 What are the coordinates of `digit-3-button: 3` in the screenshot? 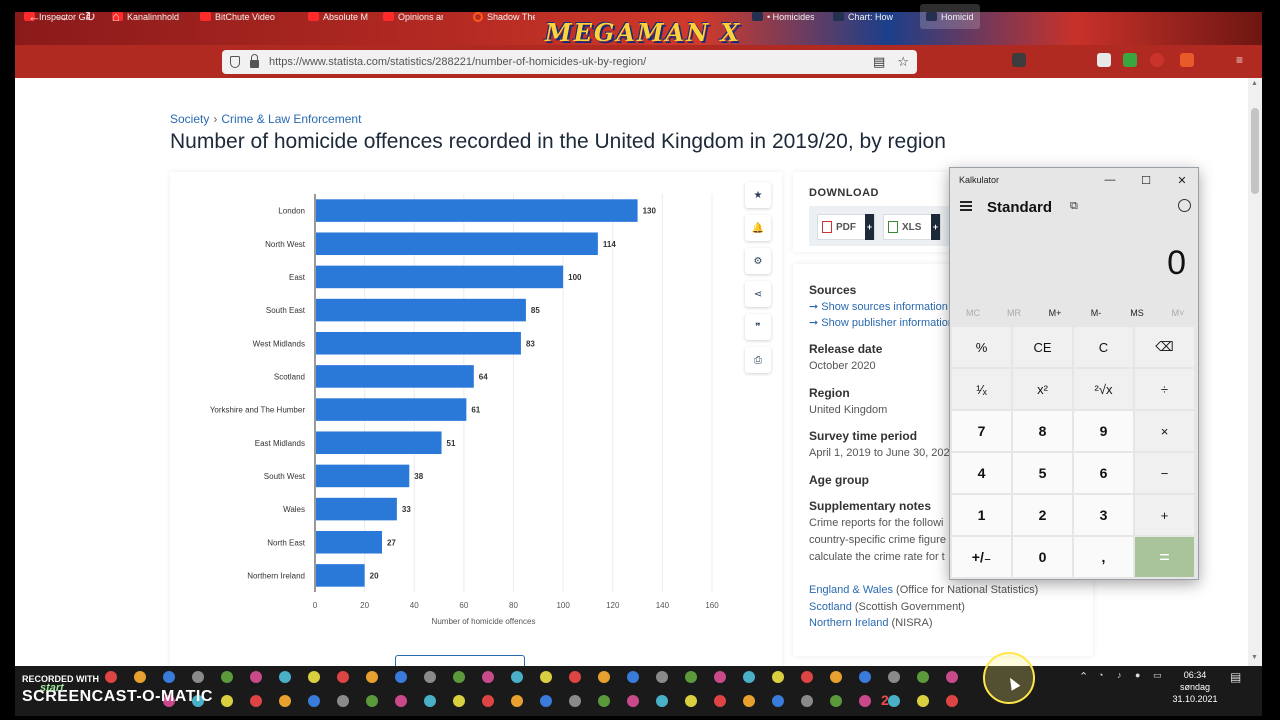 It's located at (1103, 515).